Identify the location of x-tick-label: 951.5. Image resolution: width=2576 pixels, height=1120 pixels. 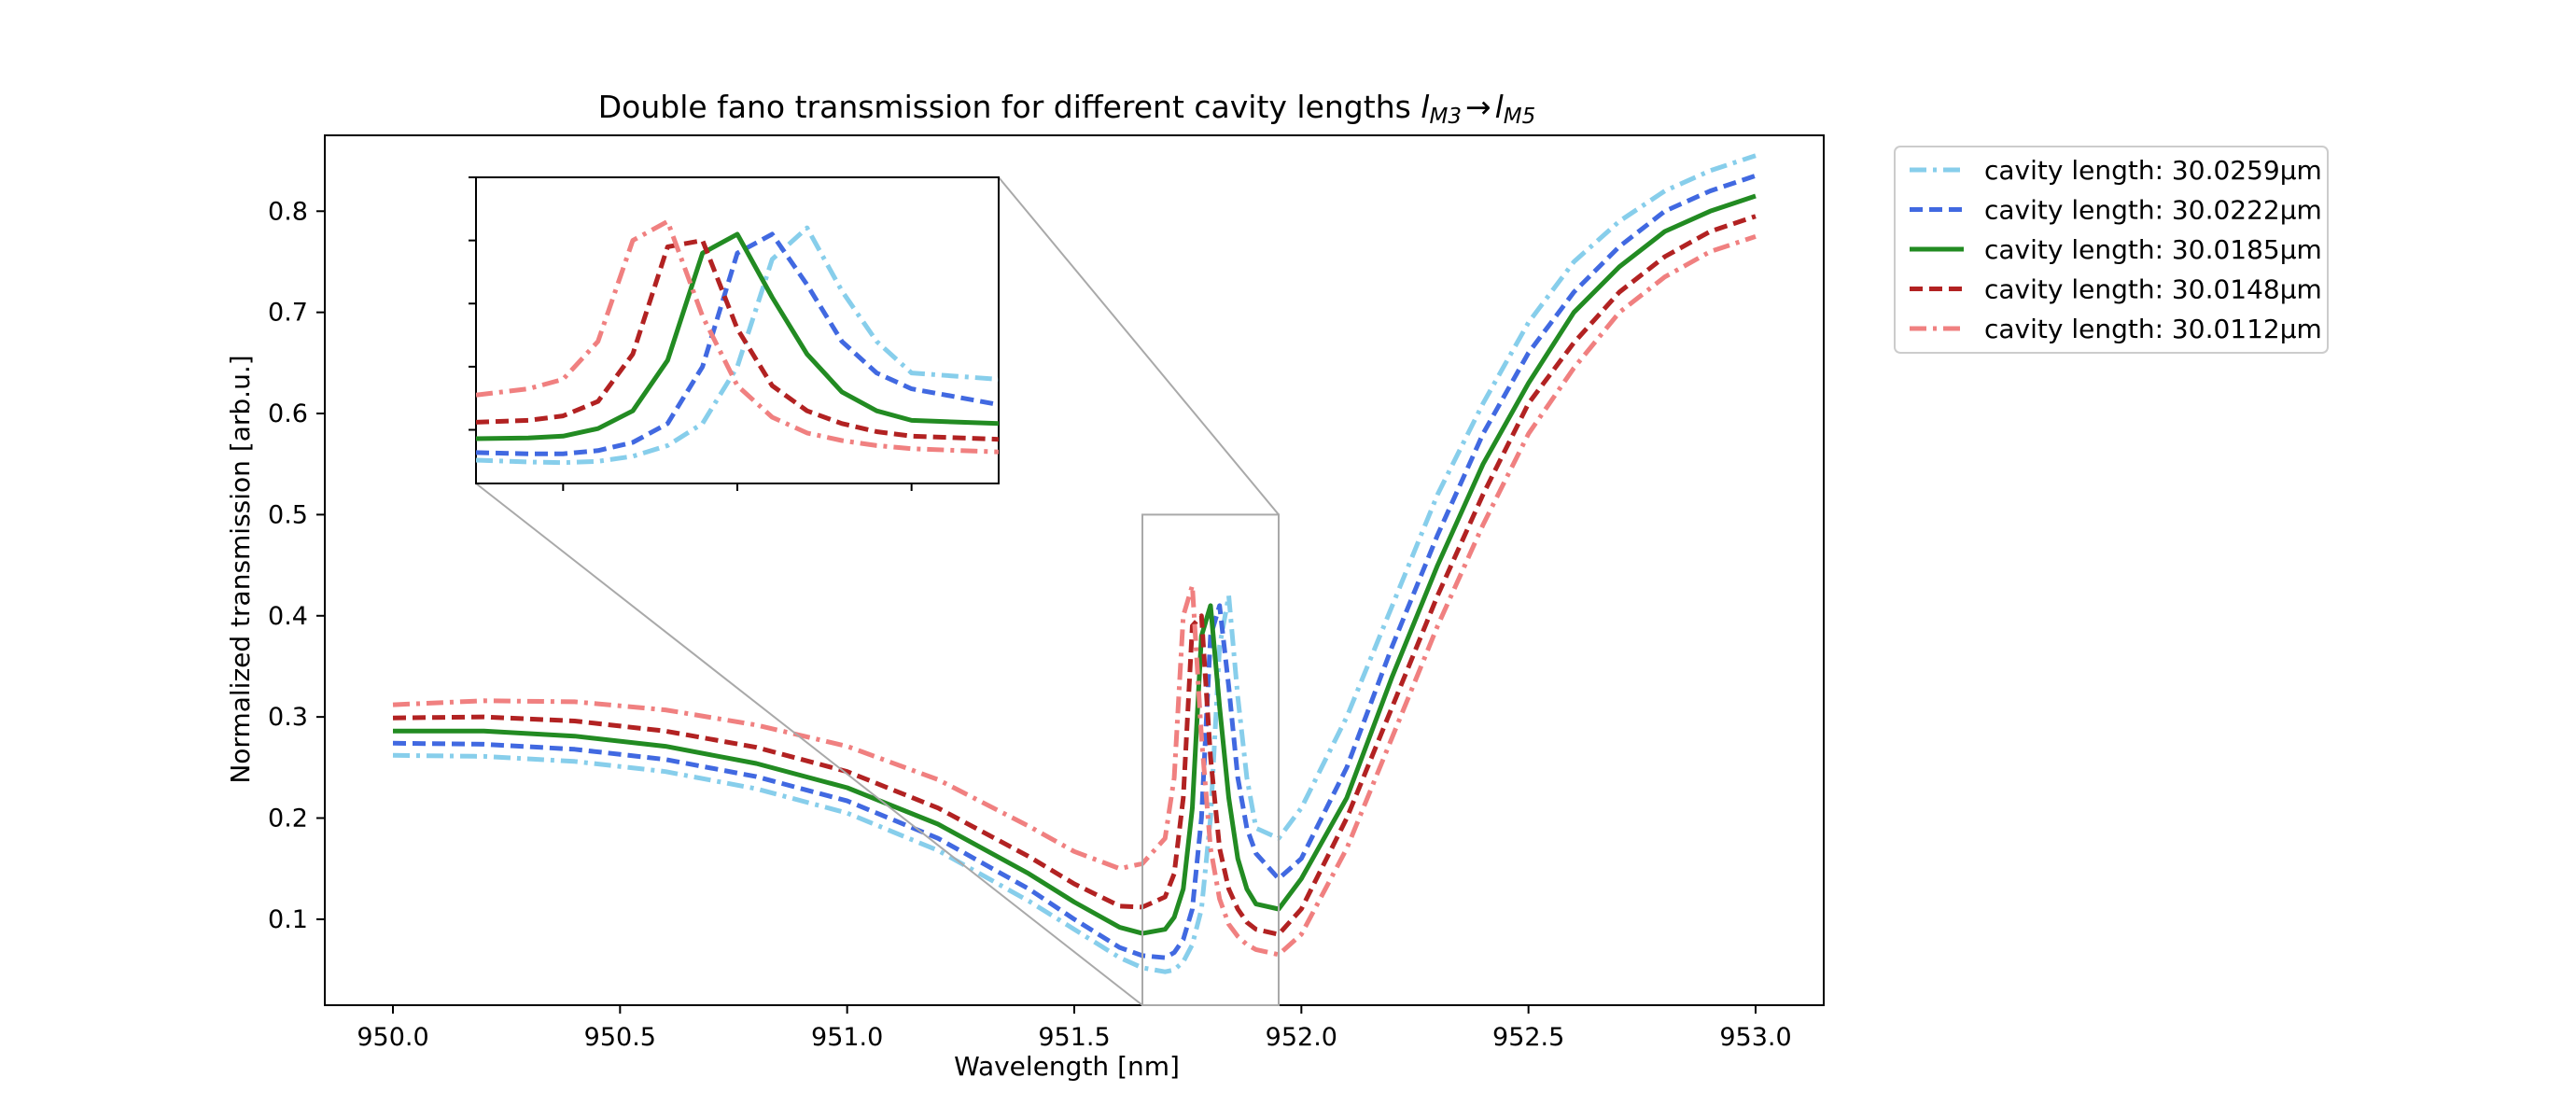
(1074, 1037).